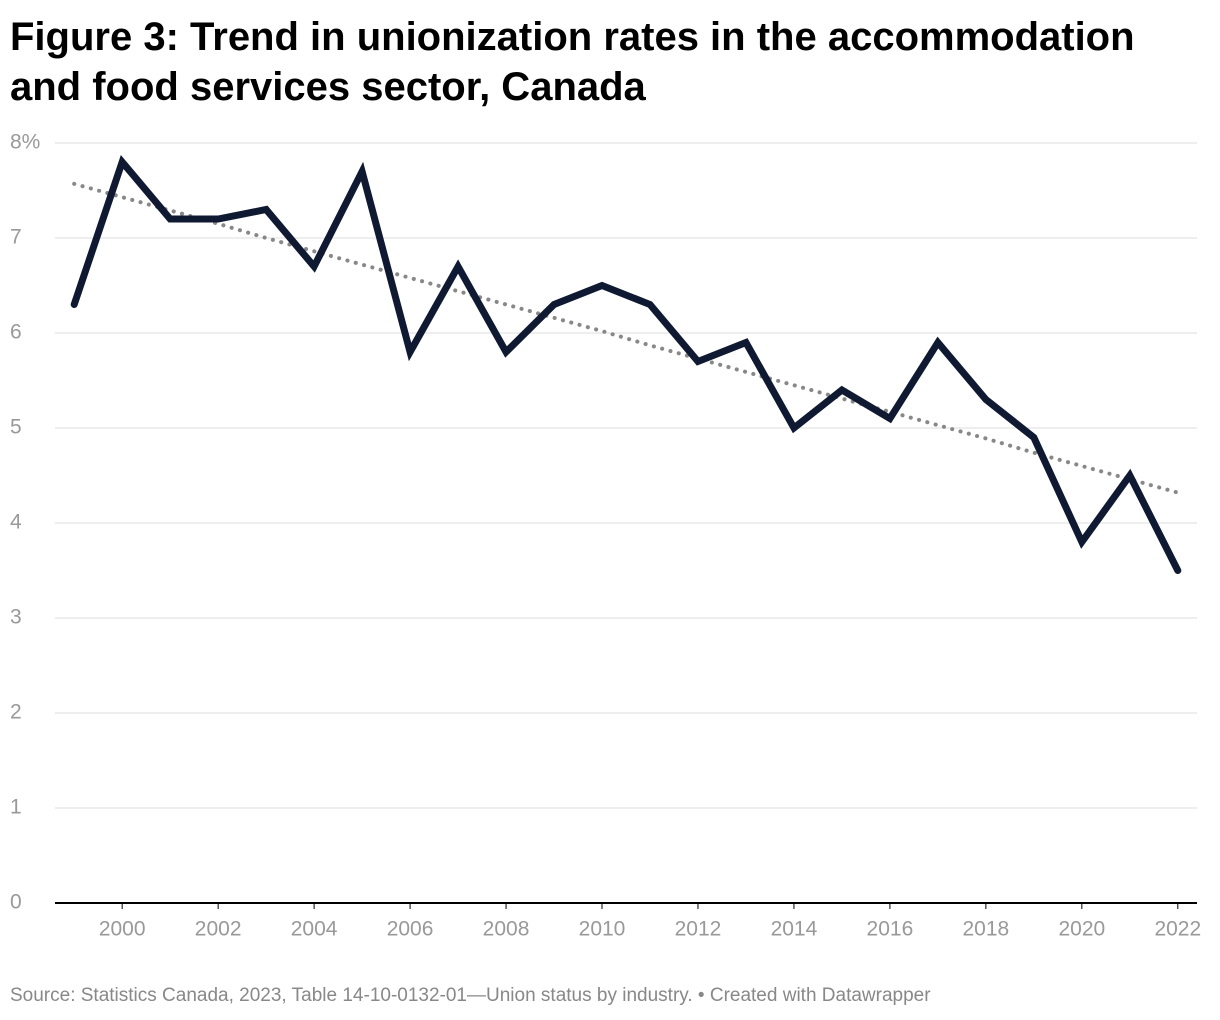 This screenshot has width=1220, height=1020. What do you see at coordinates (25, 142) in the screenshot?
I see `y-tick-label: 8%` at bounding box center [25, 142].